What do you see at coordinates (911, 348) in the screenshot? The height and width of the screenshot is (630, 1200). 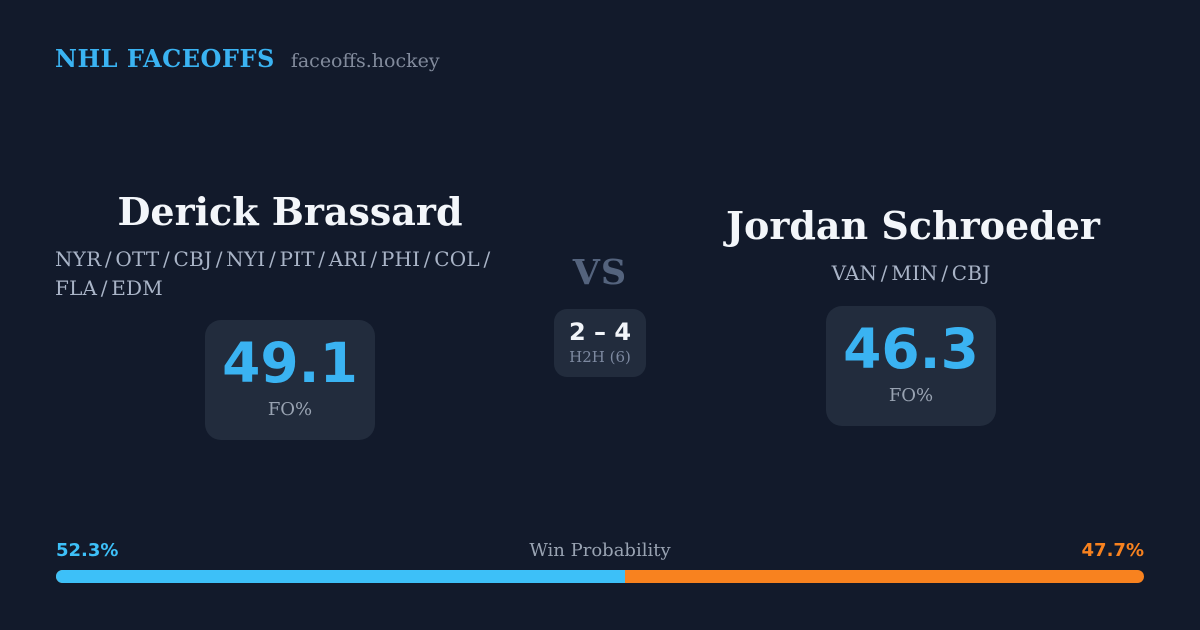 I see `right-player-fo-value: 46.3` at bounding box center [911, 348].